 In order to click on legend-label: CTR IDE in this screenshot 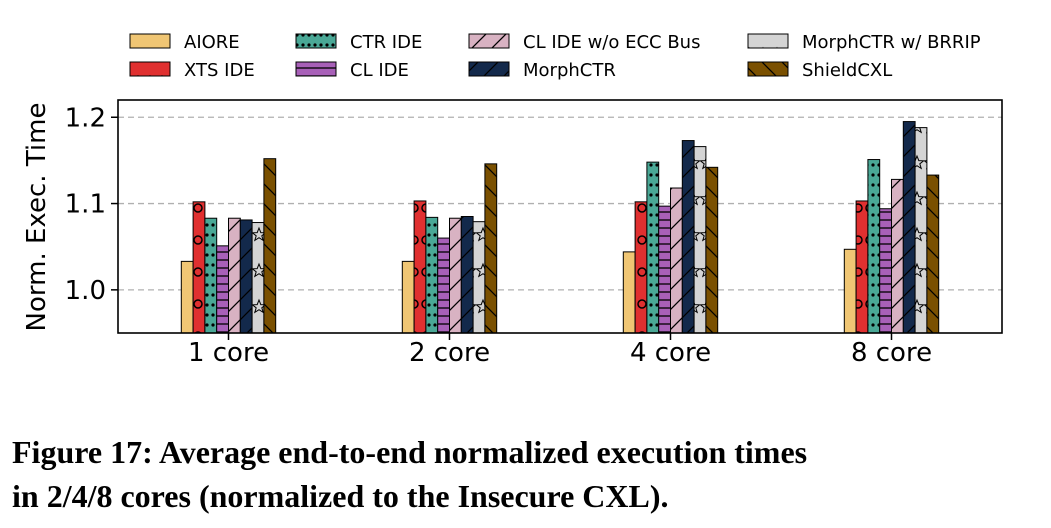, I will do `click(386, 42)`.